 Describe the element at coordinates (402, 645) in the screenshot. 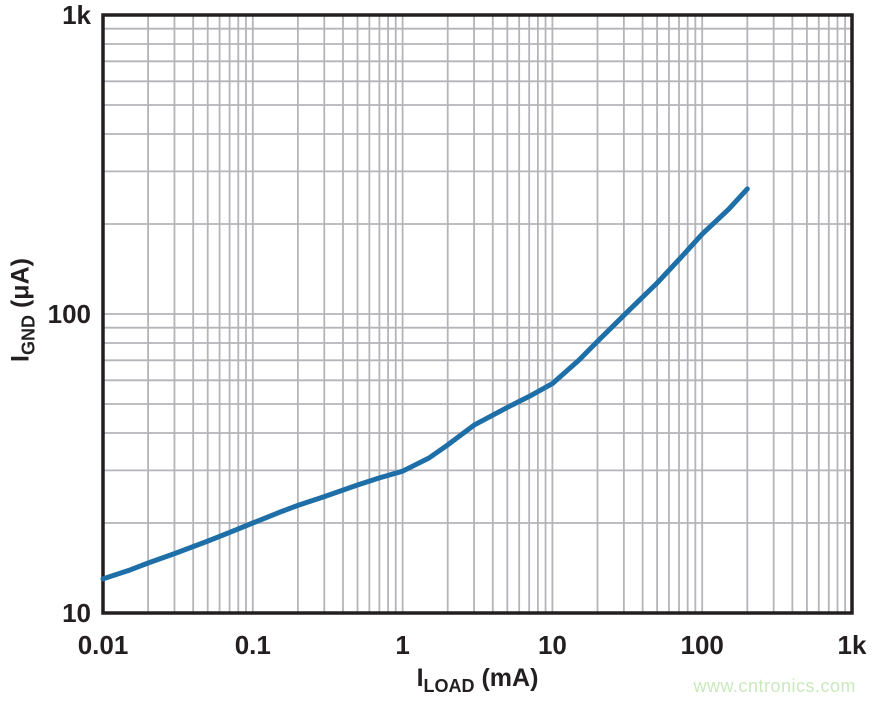

I see `x-tick-label: 1` at that location.